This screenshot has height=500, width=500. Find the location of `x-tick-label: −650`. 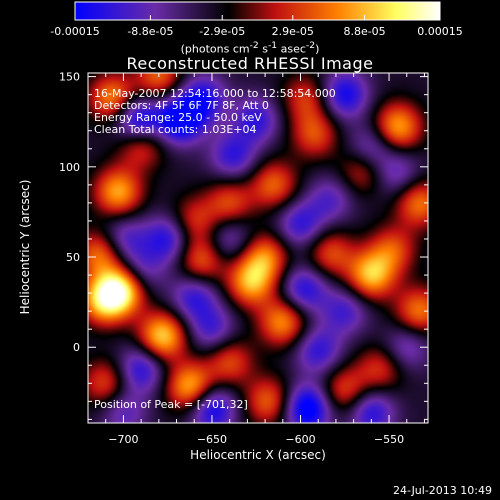

x-tick-label: −650 is located at coordinates (212, 439).